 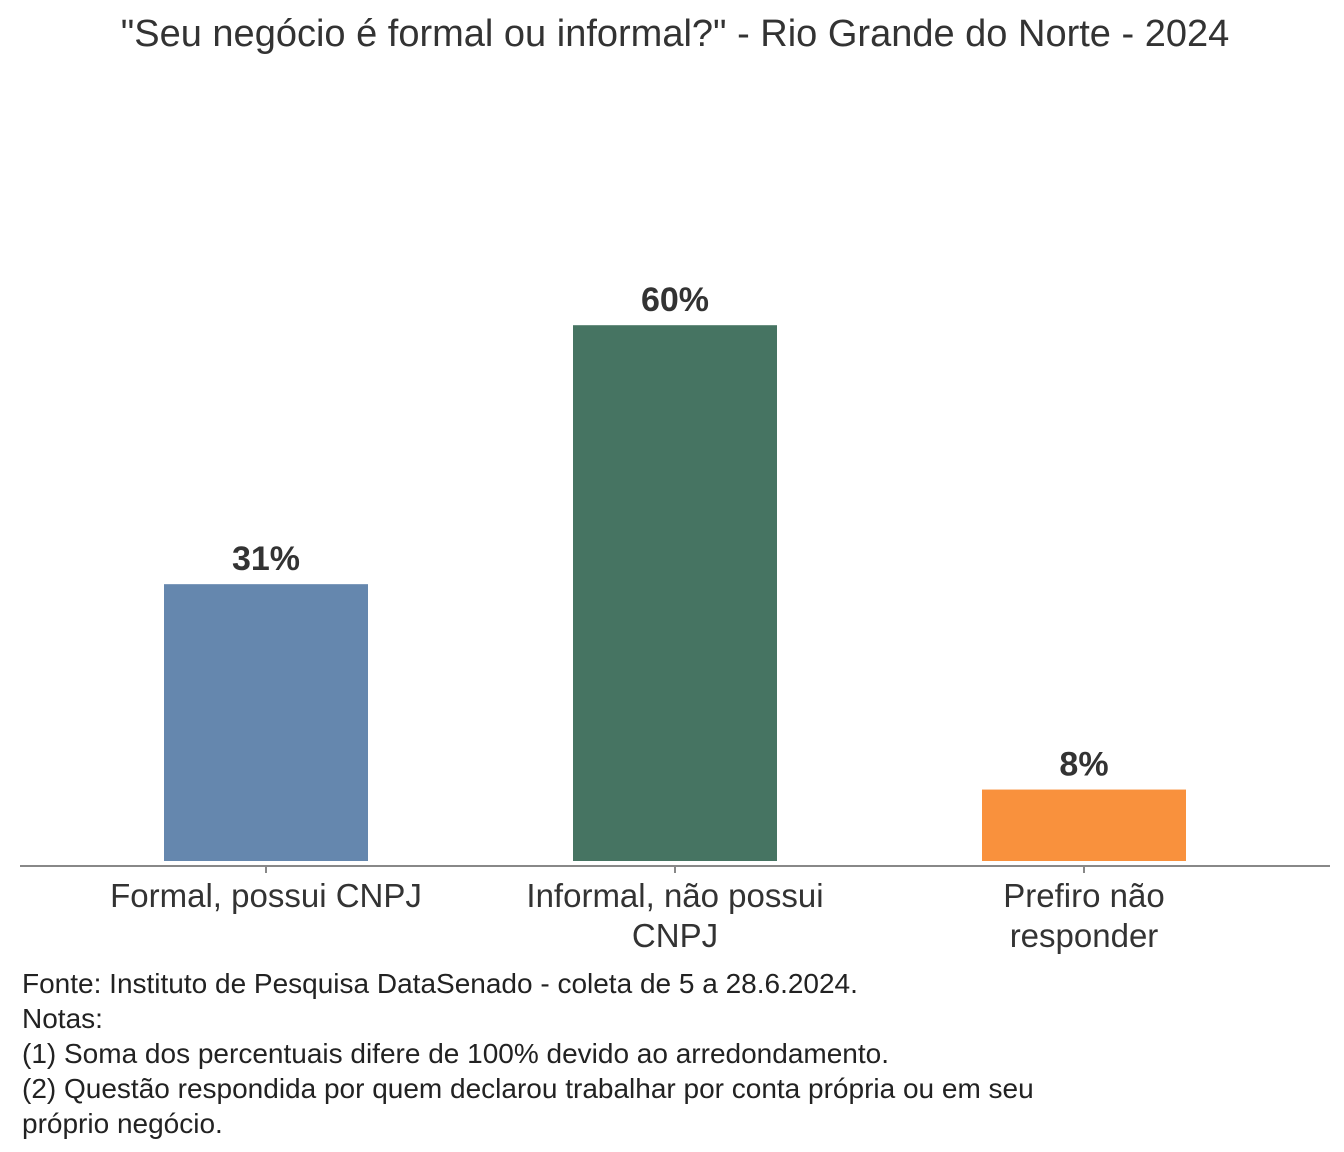 What do you see at coordinates (1083, 765) in the screenshot?
I see `value-label-3: 8%` at bounding box center [1083, 765].